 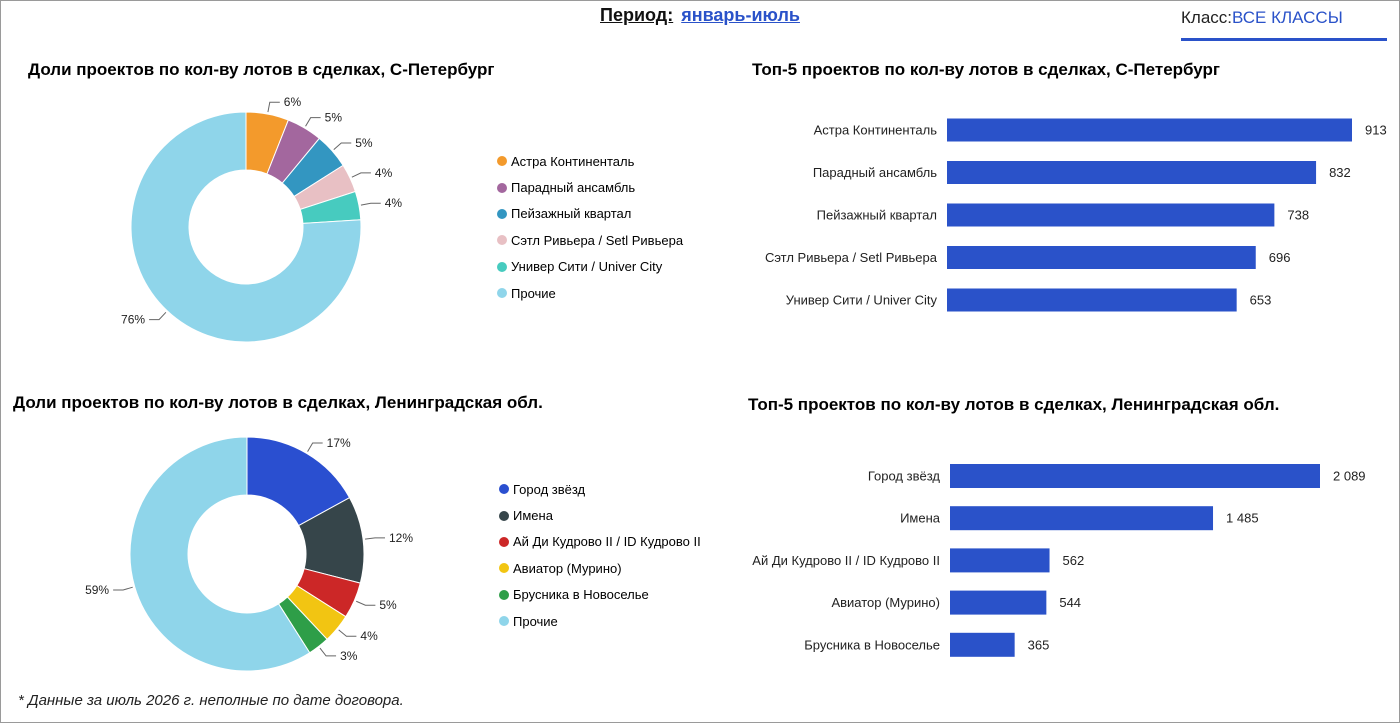 I want to click on legend-item: Авиатор (Мурино), so click(x=600, y=568).